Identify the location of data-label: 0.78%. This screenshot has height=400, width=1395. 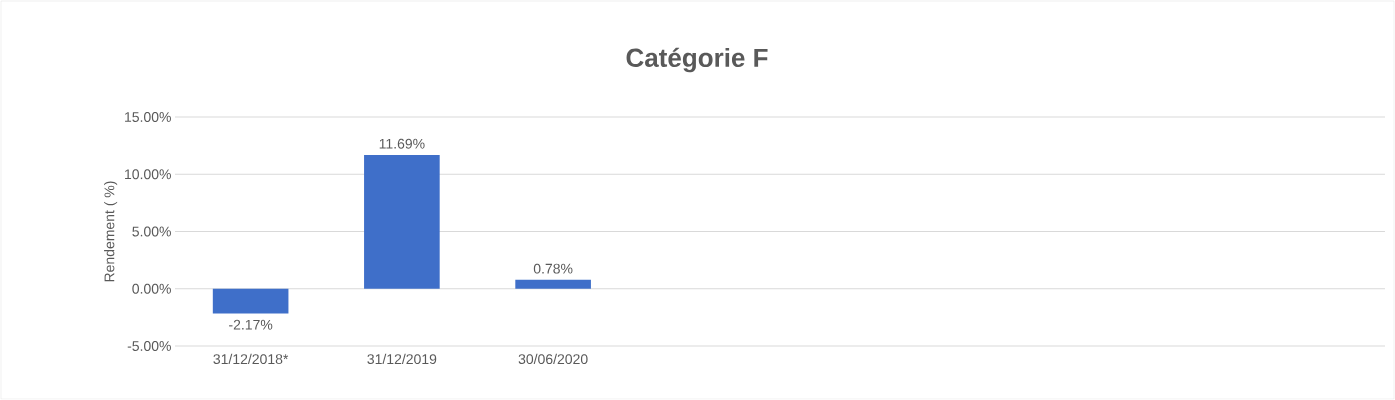
(553, 268).